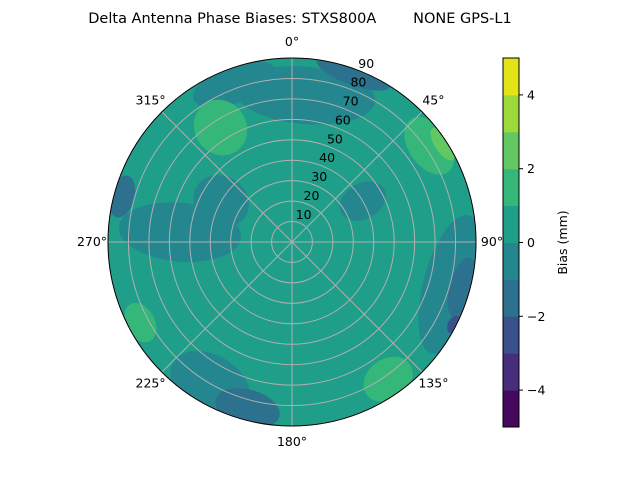 The image size is (640, 480). What do you see at coordinates (351, 101) in the screenshot?
I see `radial-tick-label: 70` at bounding box center [351, 101].